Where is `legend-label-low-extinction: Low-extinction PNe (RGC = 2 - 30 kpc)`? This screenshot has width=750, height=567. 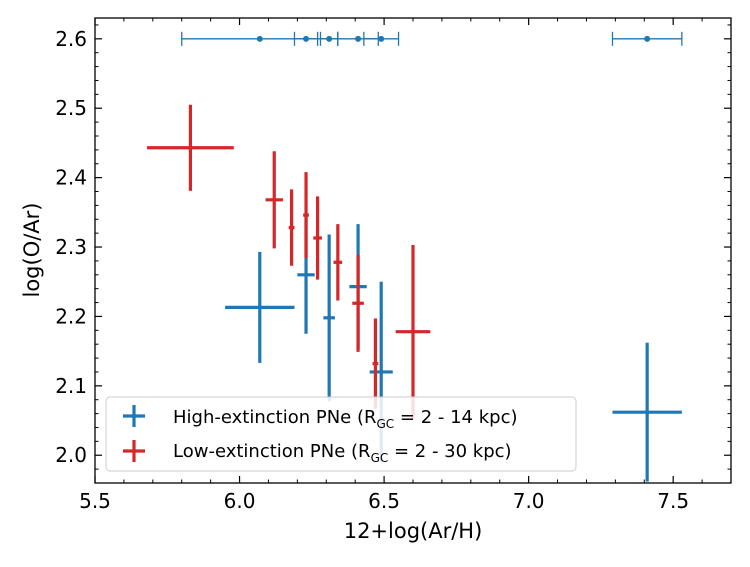 legend-label-low-extinction: Low-extinction PNe (RGC = 2 - 30 kpc) is located at coordinates (342, 453).